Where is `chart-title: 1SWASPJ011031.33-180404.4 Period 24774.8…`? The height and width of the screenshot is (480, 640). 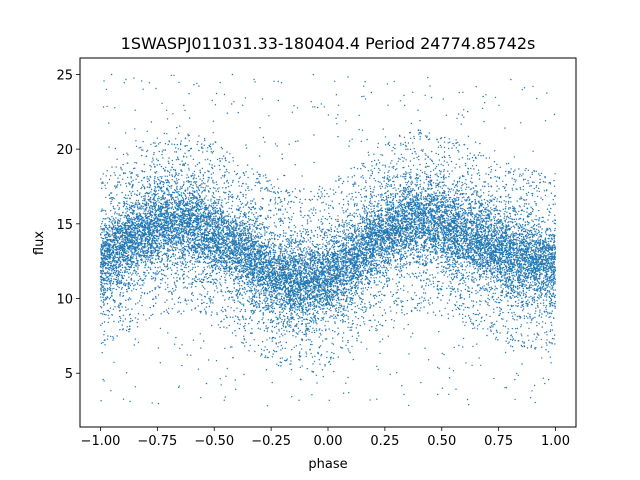 chart-title: 1SWASPJ011031.33-180404.4 Period 24774.8… is located at coordinates (328, 43).